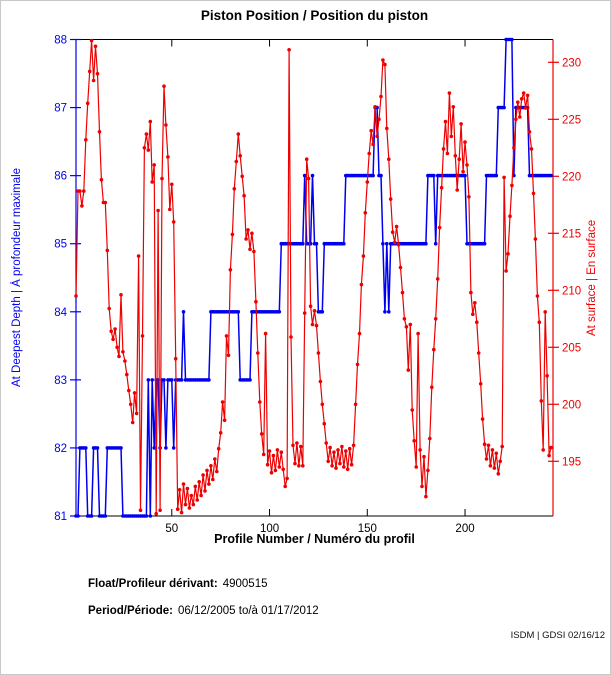  I want to click on x-axis-label: Profile Number / Numéro du profil, so click(314, 539).